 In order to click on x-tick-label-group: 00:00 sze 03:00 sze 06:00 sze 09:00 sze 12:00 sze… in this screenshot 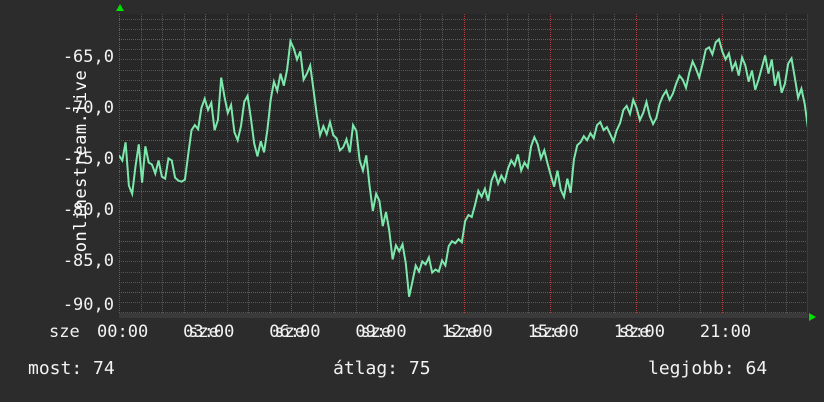, I will do `click(412, 334)`.